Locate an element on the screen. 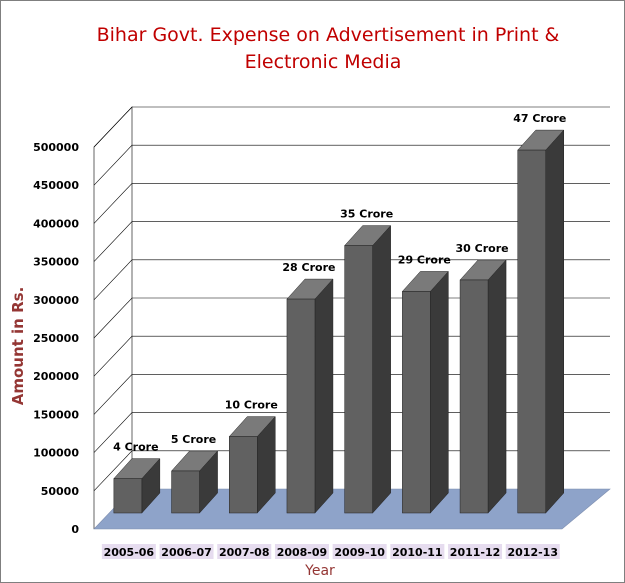 This screenshot has height=583, width=625. y-tick-label: 200000 is located at coordinates (56, 376).